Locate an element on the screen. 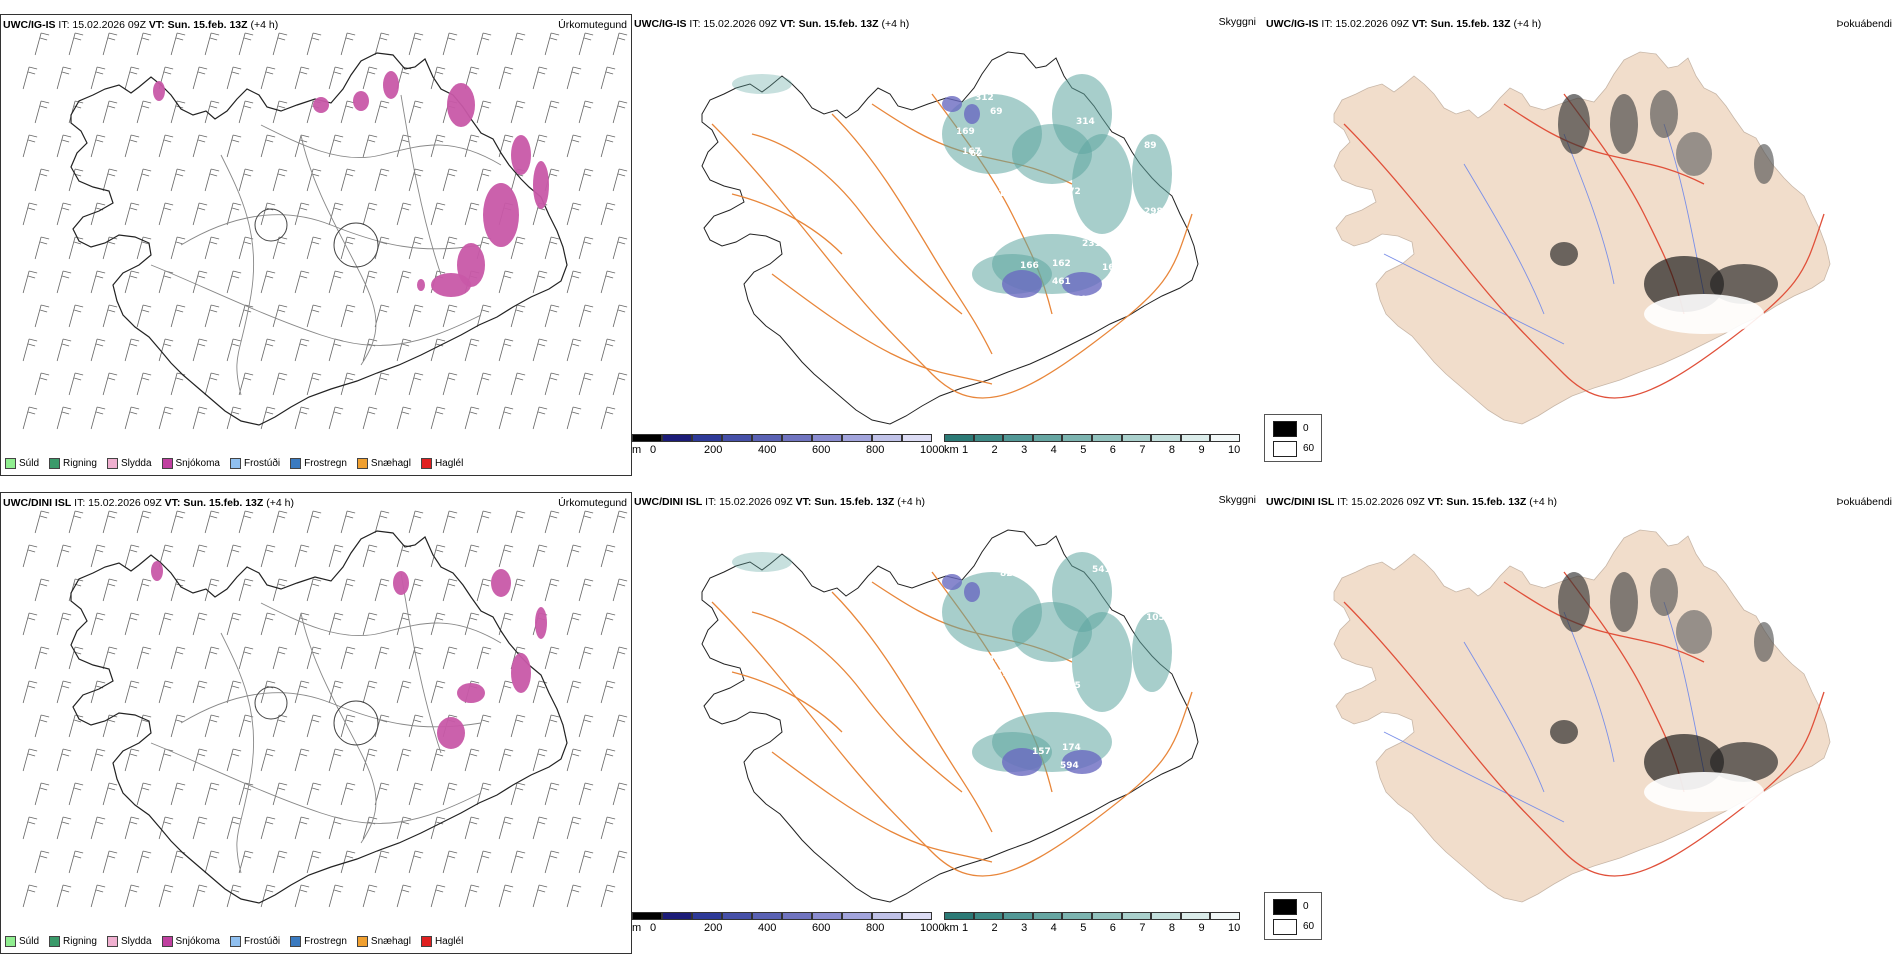 The image size is (1900, 955). cloudbase-value: 252 is located at coordinates (1119, 728).